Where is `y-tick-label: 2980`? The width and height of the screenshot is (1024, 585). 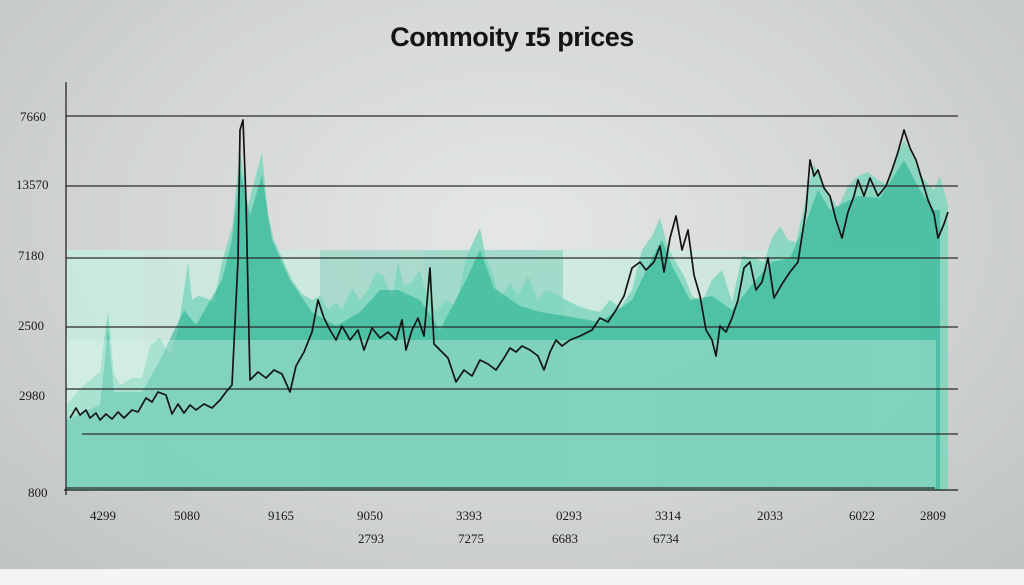 y-tick-label: 2980 is located at coordinates (32, 395).